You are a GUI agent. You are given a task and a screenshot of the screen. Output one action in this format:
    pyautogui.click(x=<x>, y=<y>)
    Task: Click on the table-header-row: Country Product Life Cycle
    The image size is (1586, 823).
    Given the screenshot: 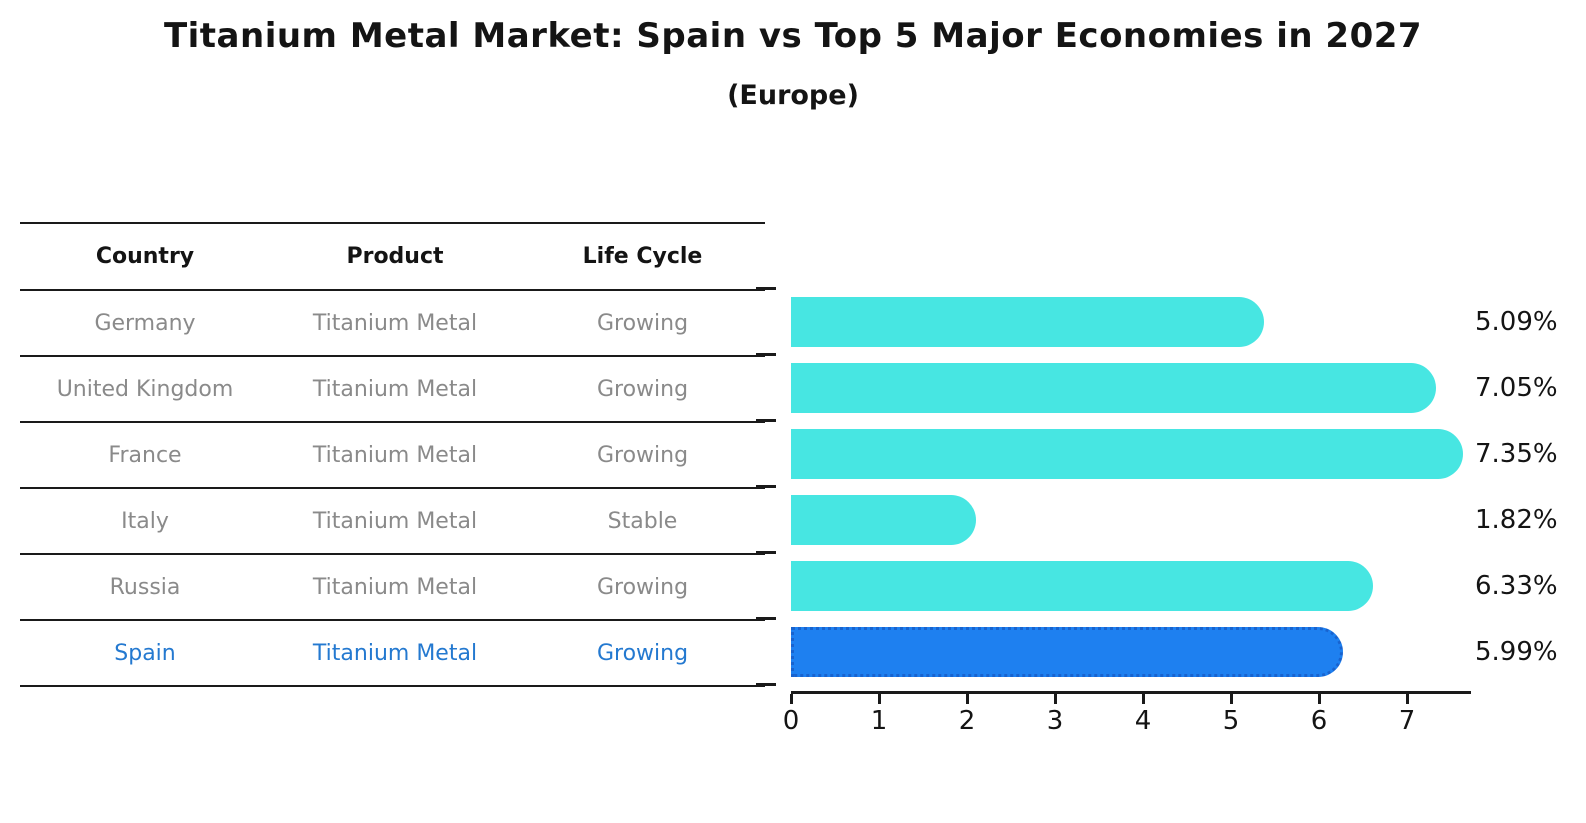 What is the action you would take?
    pyautogui.click(x=392, y=257)
    